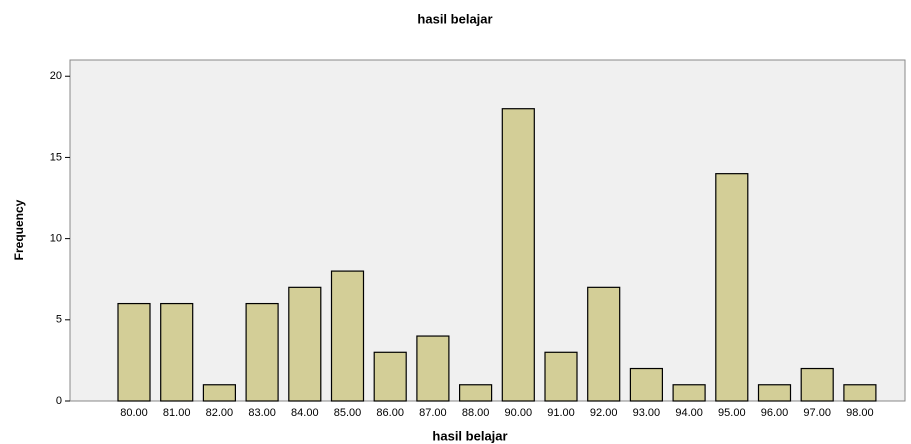  Describe the element at coordinates (561, 413) in the screenshot. I see `x-tick-label: 91.00` at that location.